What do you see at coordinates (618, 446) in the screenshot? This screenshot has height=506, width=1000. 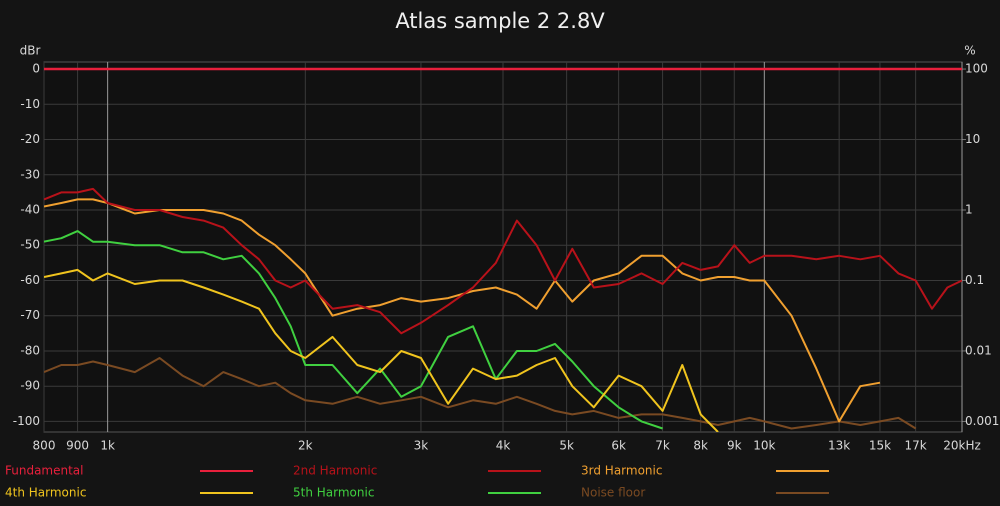 I see `x-tick-label: 6k` at bounding box center [618, 446].